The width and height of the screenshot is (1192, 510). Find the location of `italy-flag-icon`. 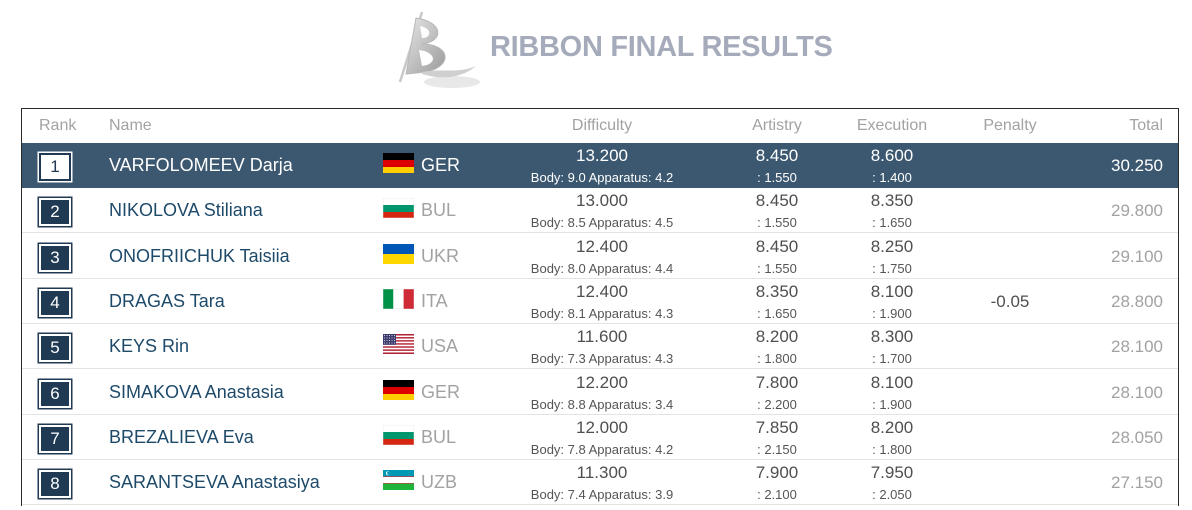

italy-flag-icon is located at coordinates (398, 298).